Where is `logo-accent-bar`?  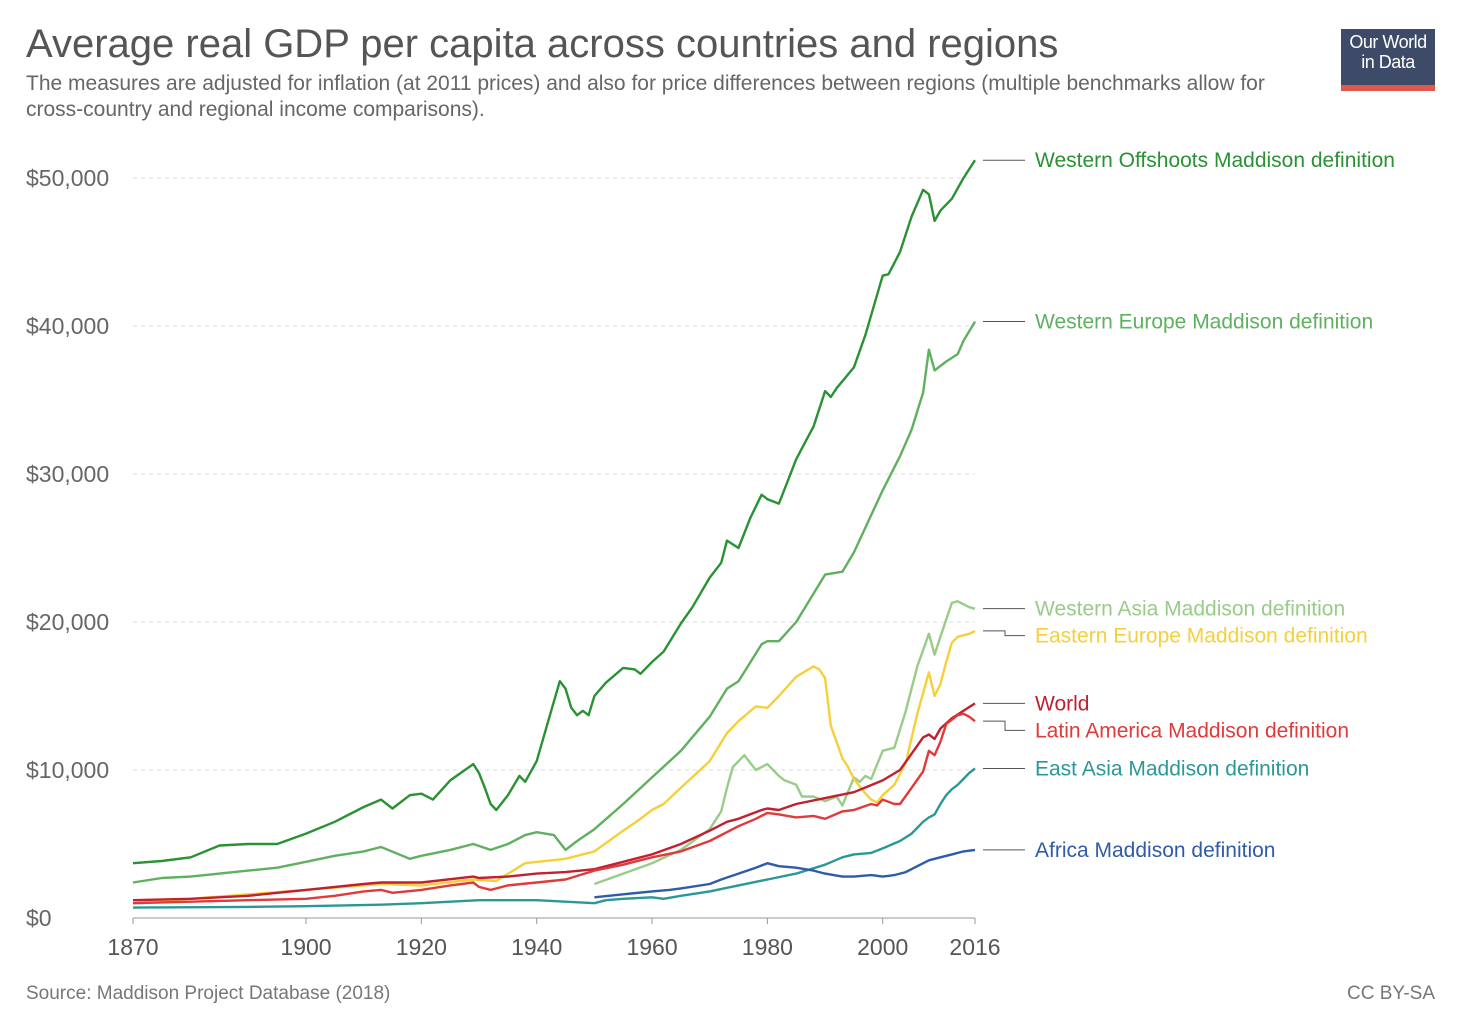
logo-accent-bar is located at coordinates (1388, 88).